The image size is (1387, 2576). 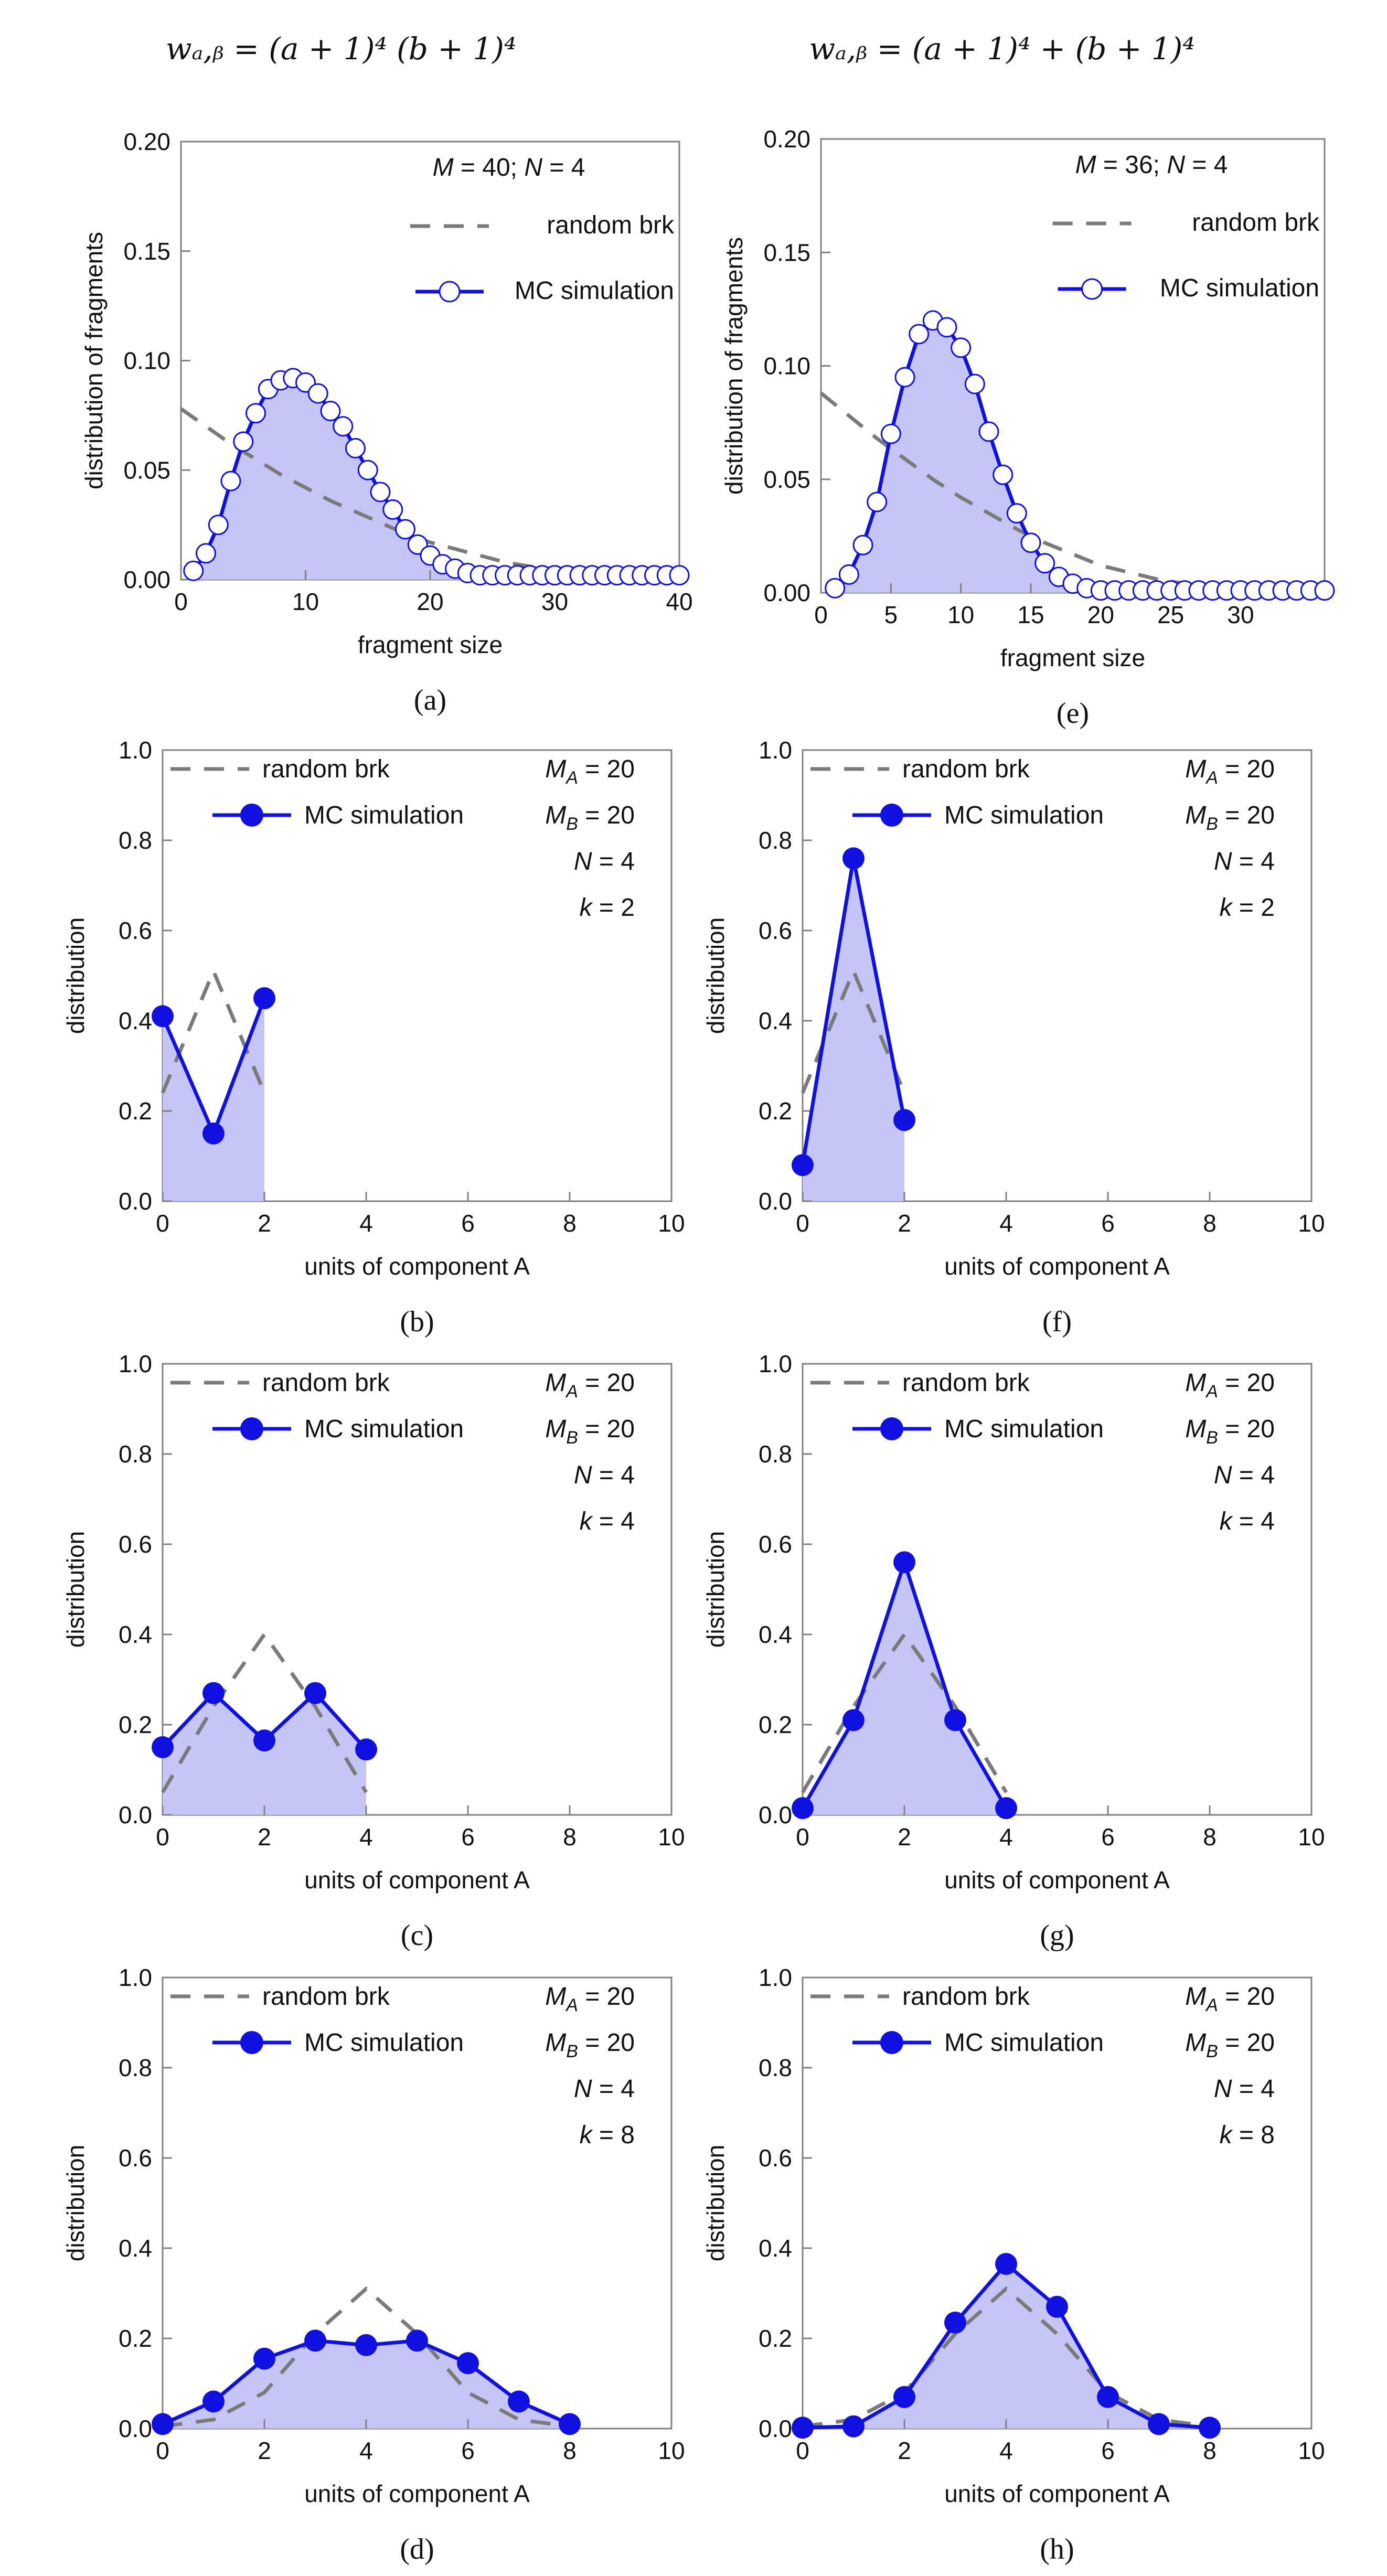 I want to click on y-axis-label: distribution, so click(x=715, y=1589).